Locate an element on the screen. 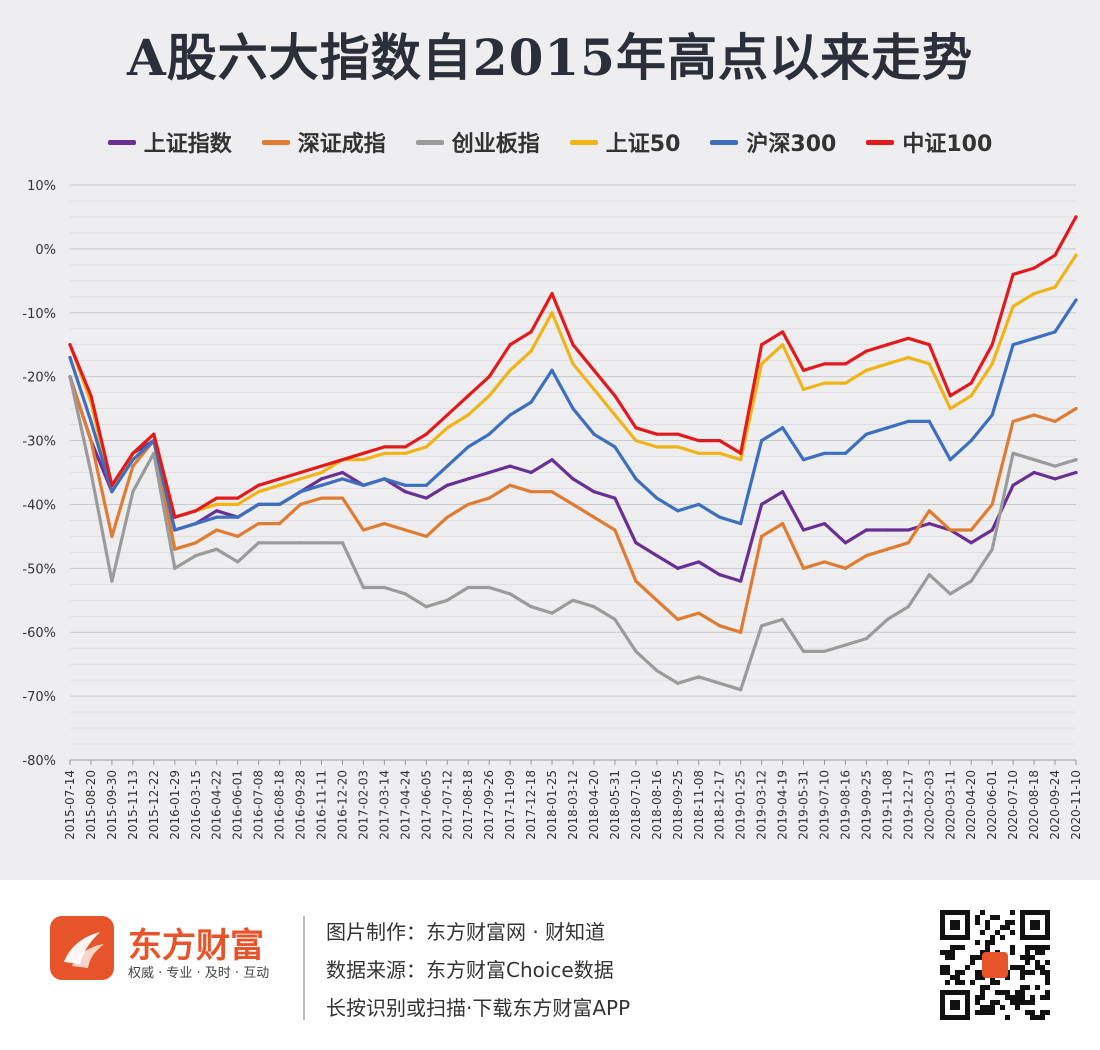 The height and width of the screenshot is (1050, 1100). x-tick-label: 2015-12-22 is located at coordinates (154, 805).